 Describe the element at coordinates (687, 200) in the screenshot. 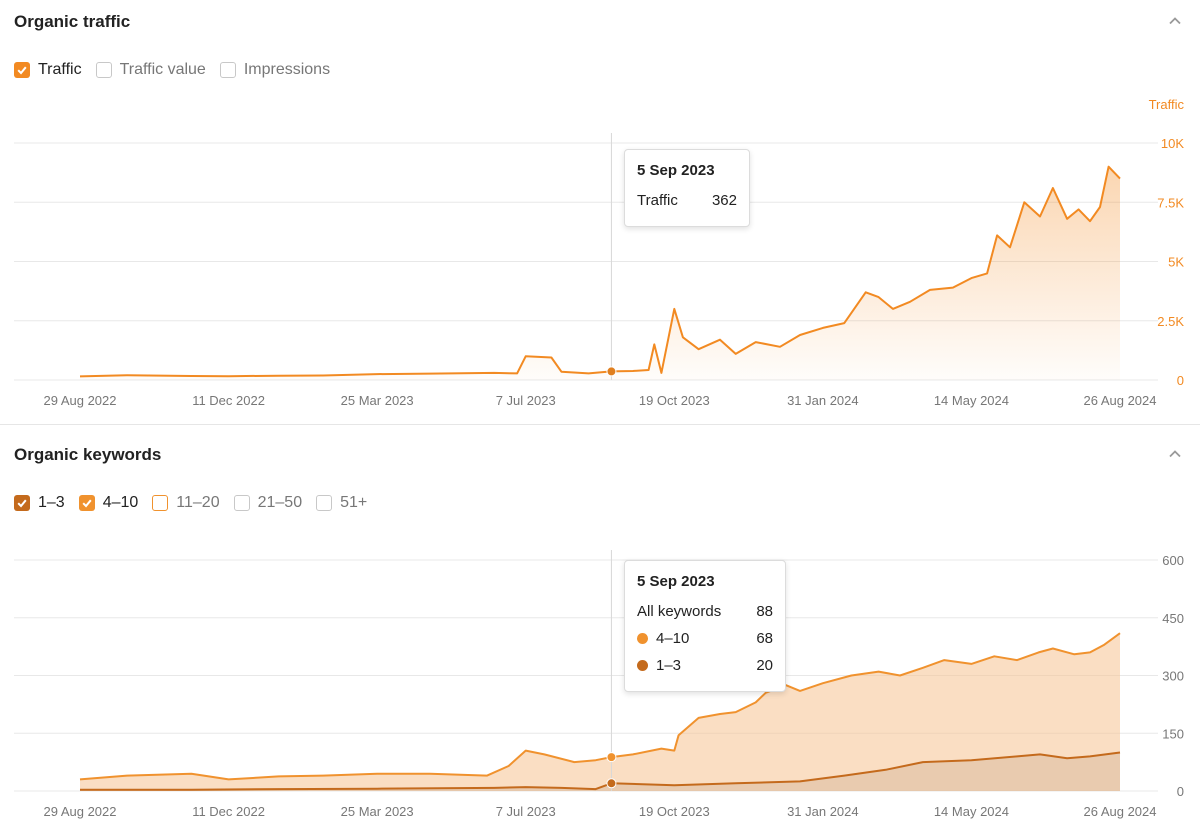

I see `tooltip-row: Traffic 362` at that location.